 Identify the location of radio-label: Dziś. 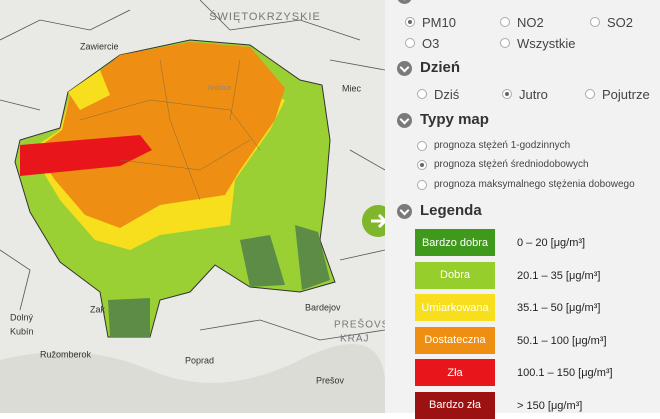
(447, 94).